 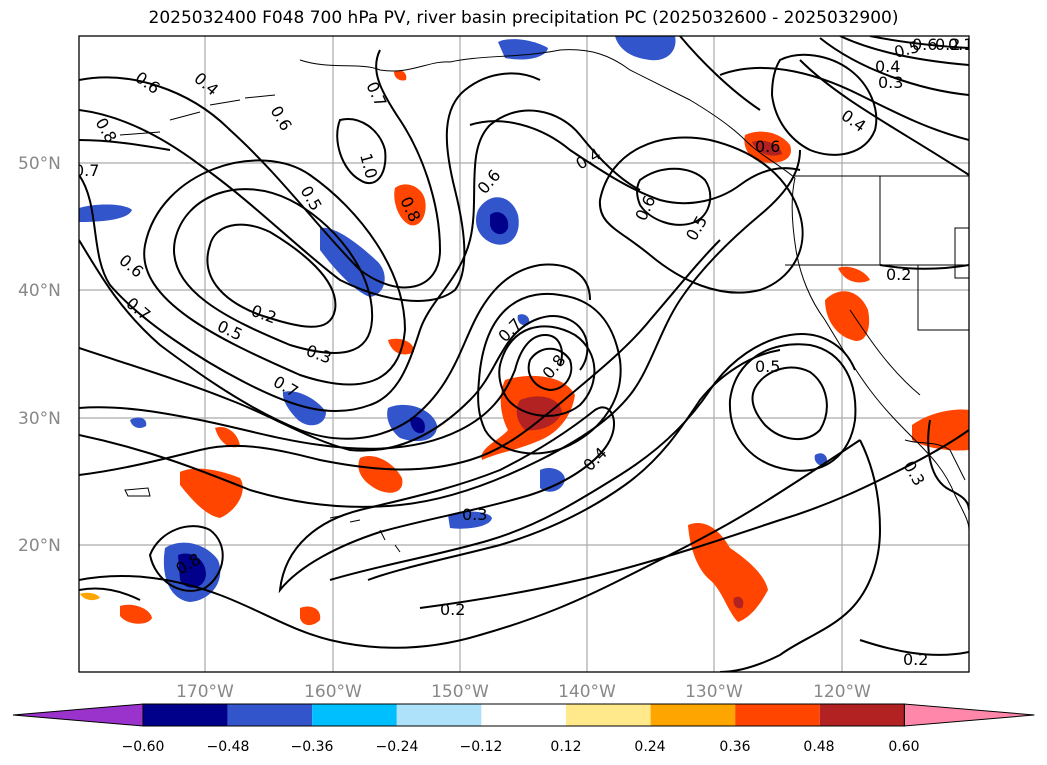 What do you see at coordinates (523, 692) in the screenshot?
I see `longitude-labels: 170°W 160°W 150°W 140°W 130°W 120°W` at bounding box center [523, 692].